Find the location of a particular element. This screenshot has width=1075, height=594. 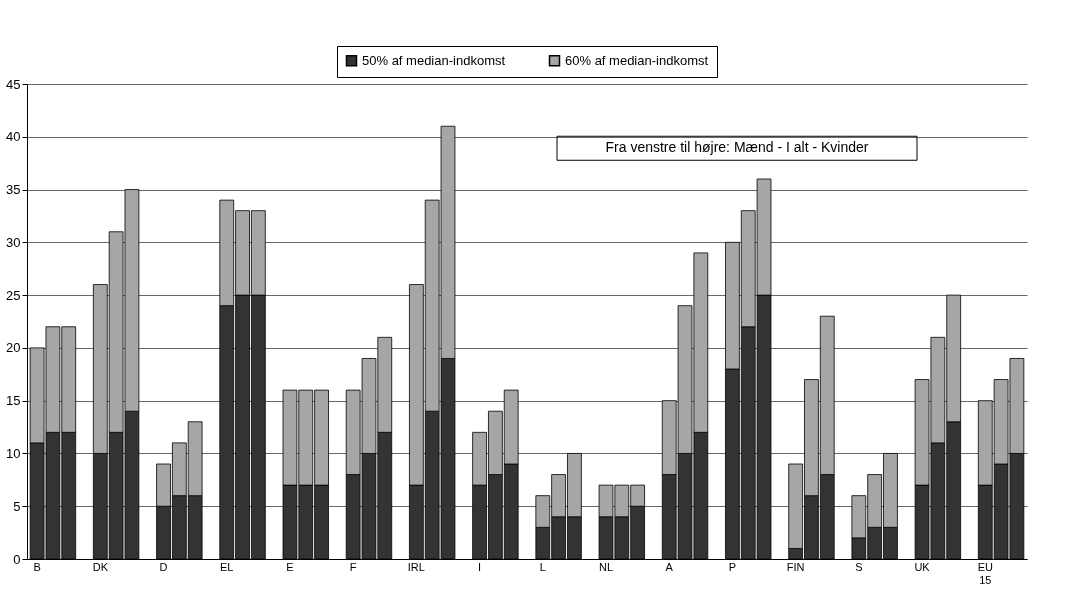

y-tick-label: 40 is located at coordinates (13, 137).